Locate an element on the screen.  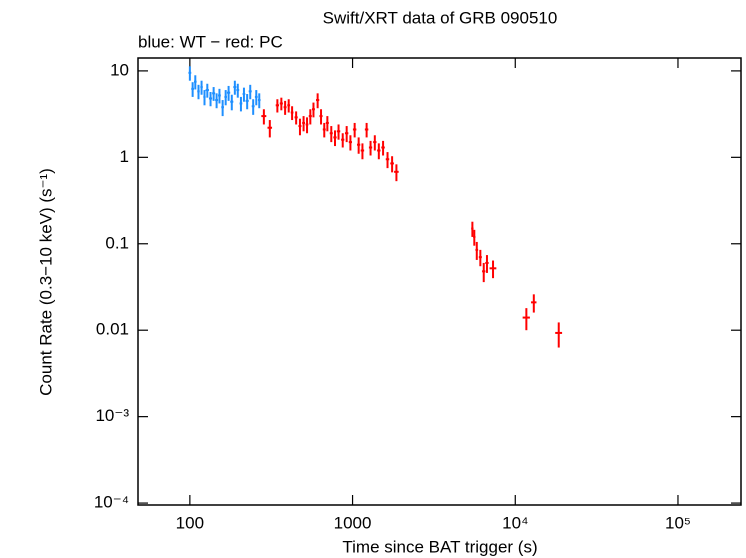
y-tick-label: 0.1 is located at coordinates (117, 242).